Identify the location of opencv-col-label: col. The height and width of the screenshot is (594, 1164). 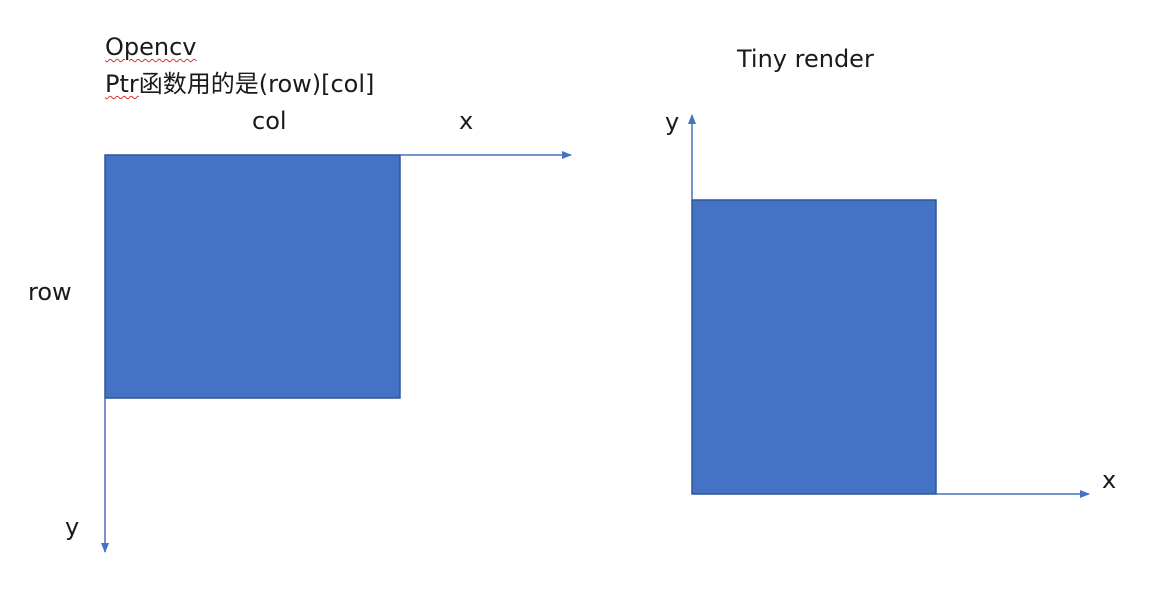
(269, 121).